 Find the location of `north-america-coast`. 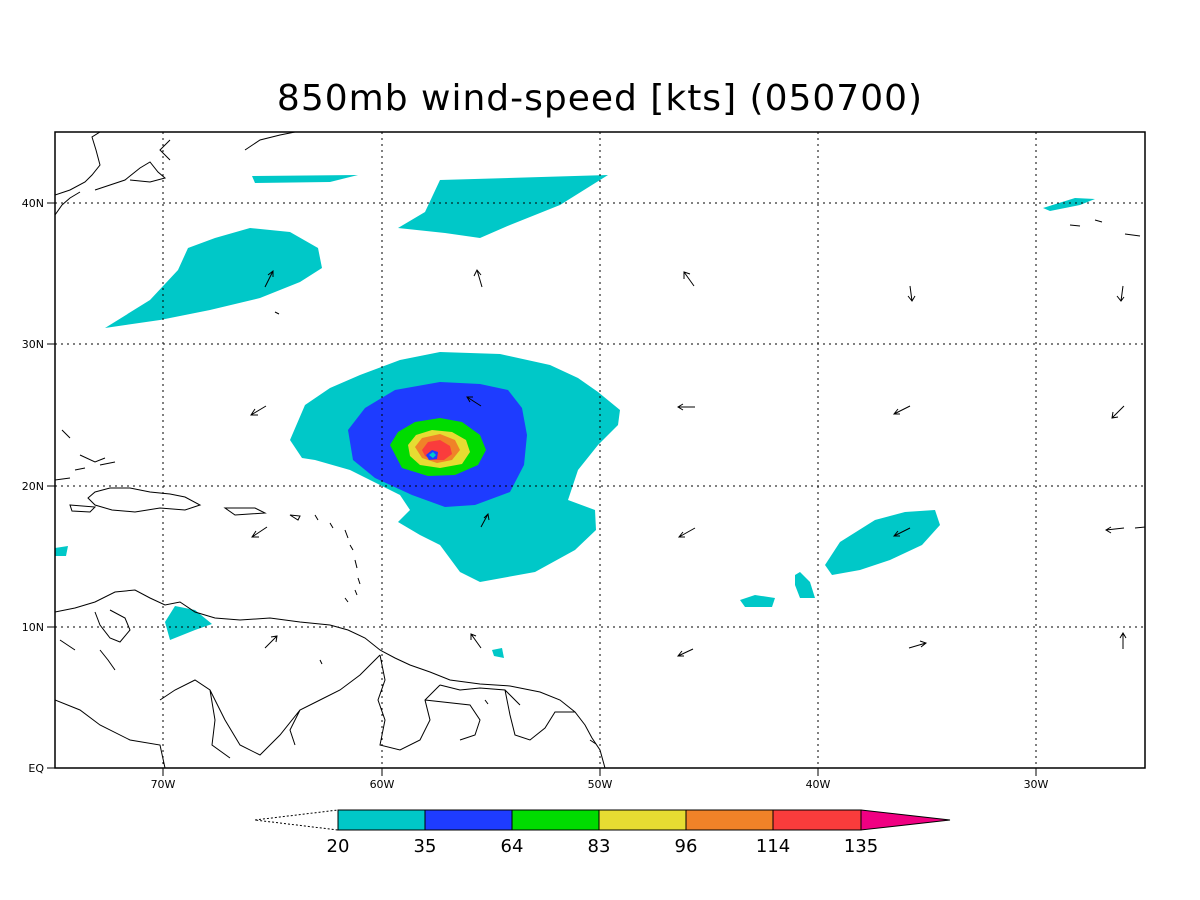

north-america-coast is located at coordinates (175, 174).